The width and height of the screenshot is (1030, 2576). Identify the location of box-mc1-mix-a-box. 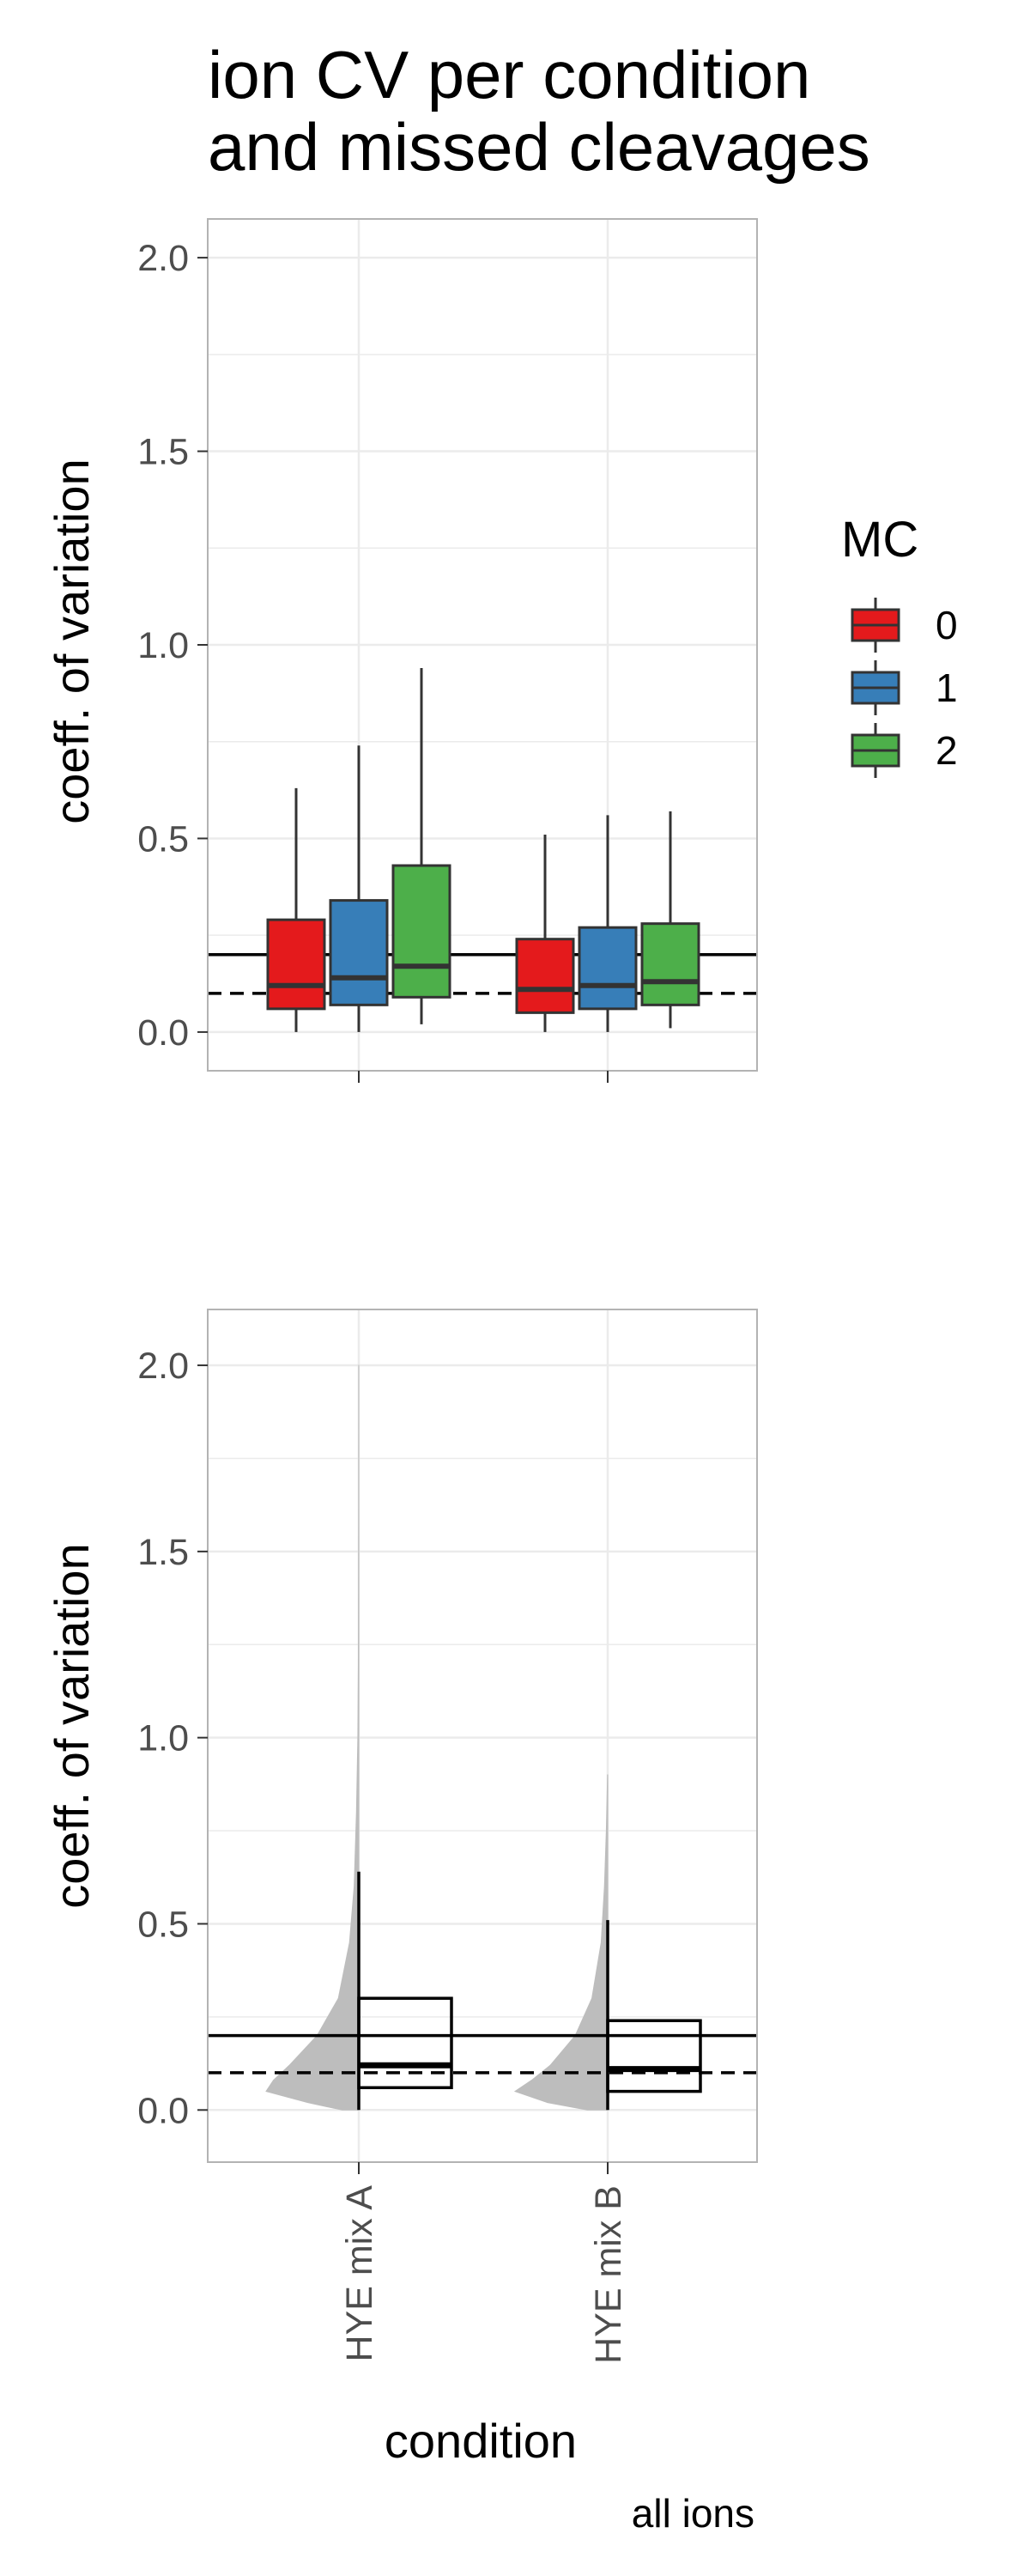
(359, 952).